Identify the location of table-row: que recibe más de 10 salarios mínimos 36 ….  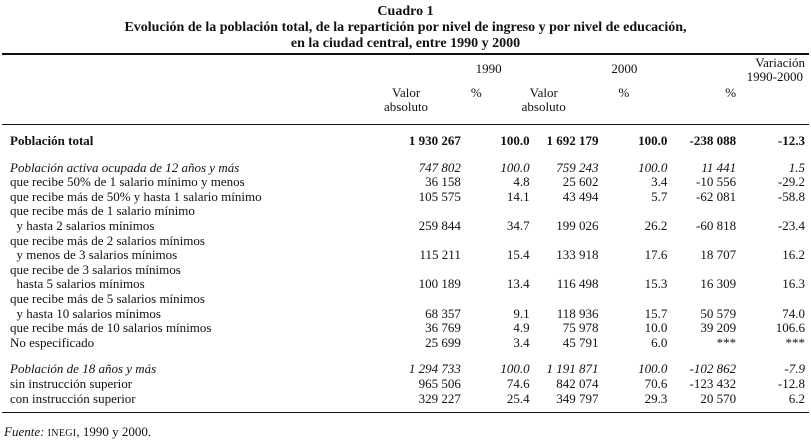
(407, 328).